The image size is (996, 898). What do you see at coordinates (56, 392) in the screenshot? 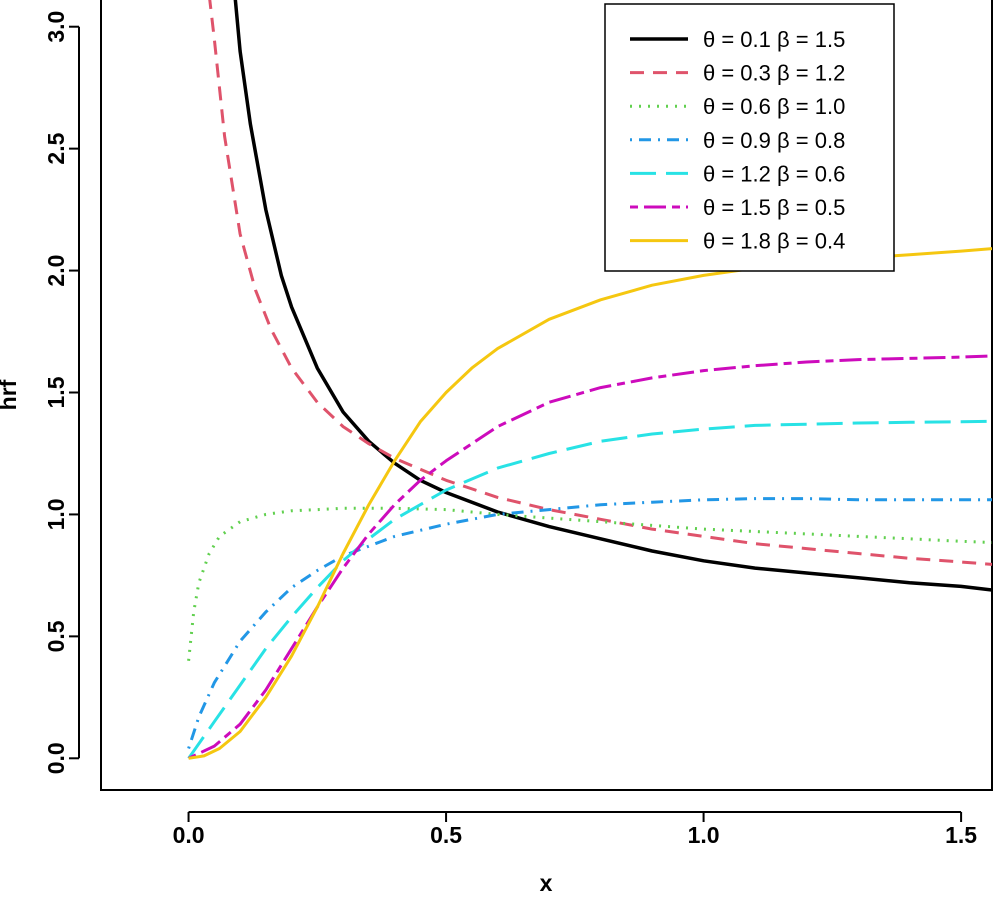
I see `y-tick-label: 1.5` at bounding box center [56, 392].